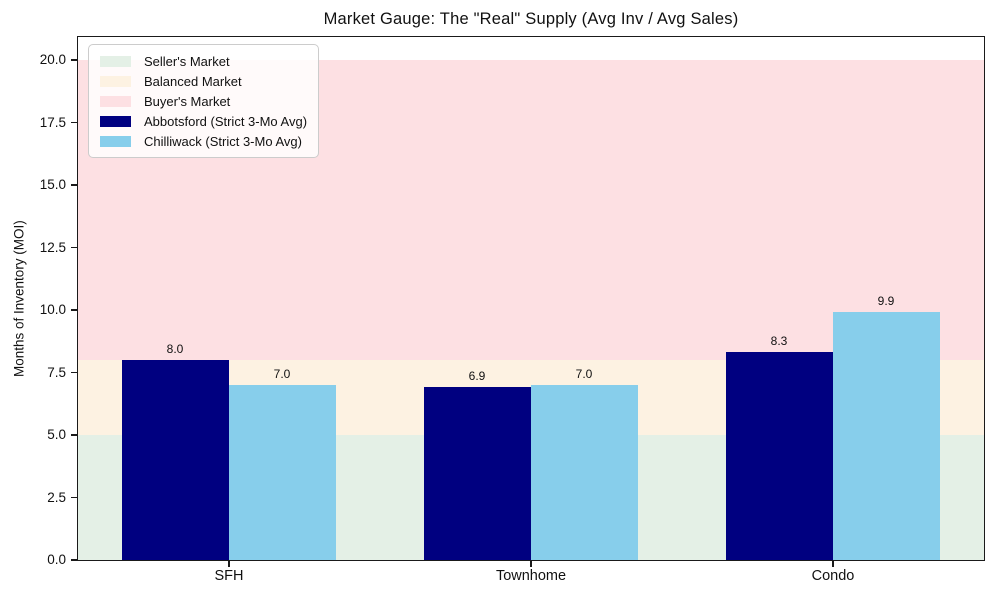  I want to click on bar-value-label-chilliwack-strict-3-mo-avg-condo: 9.9, so click(886, 301).